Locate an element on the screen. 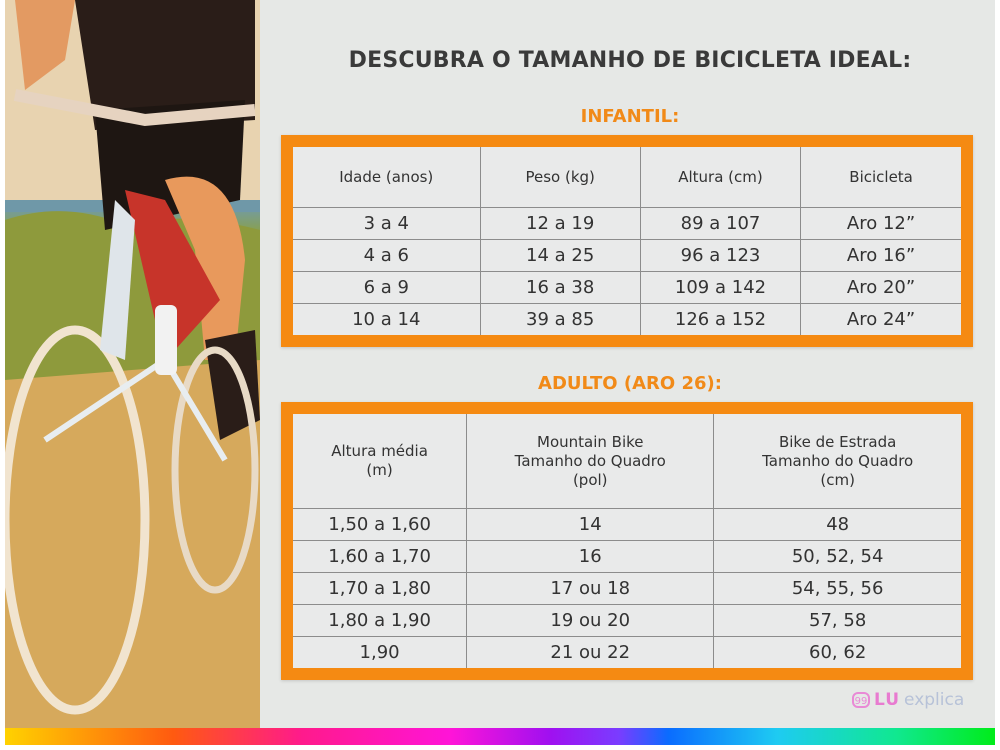 This screenshot has width=1000, height=750. cell-peso: 39 a 85 is located at coordinates (560, 319).